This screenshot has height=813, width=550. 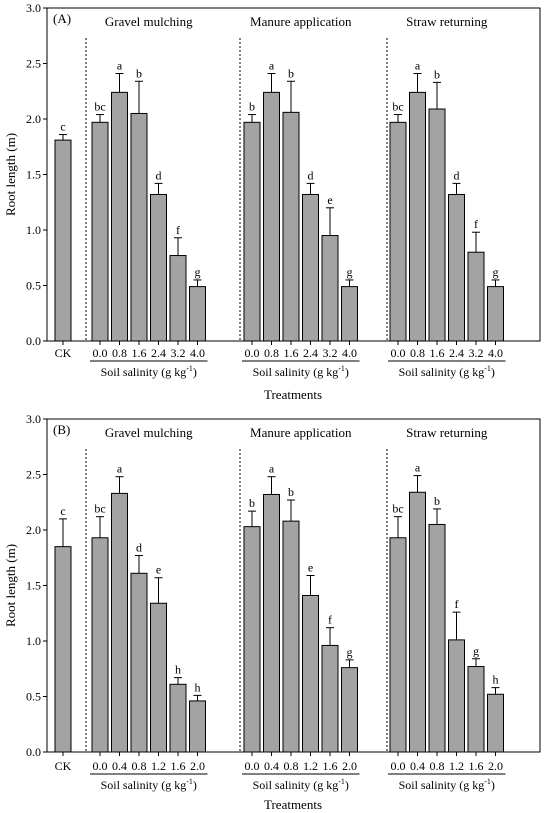 I want to click on group-title: Straw returning, so click(x=447, y=21).